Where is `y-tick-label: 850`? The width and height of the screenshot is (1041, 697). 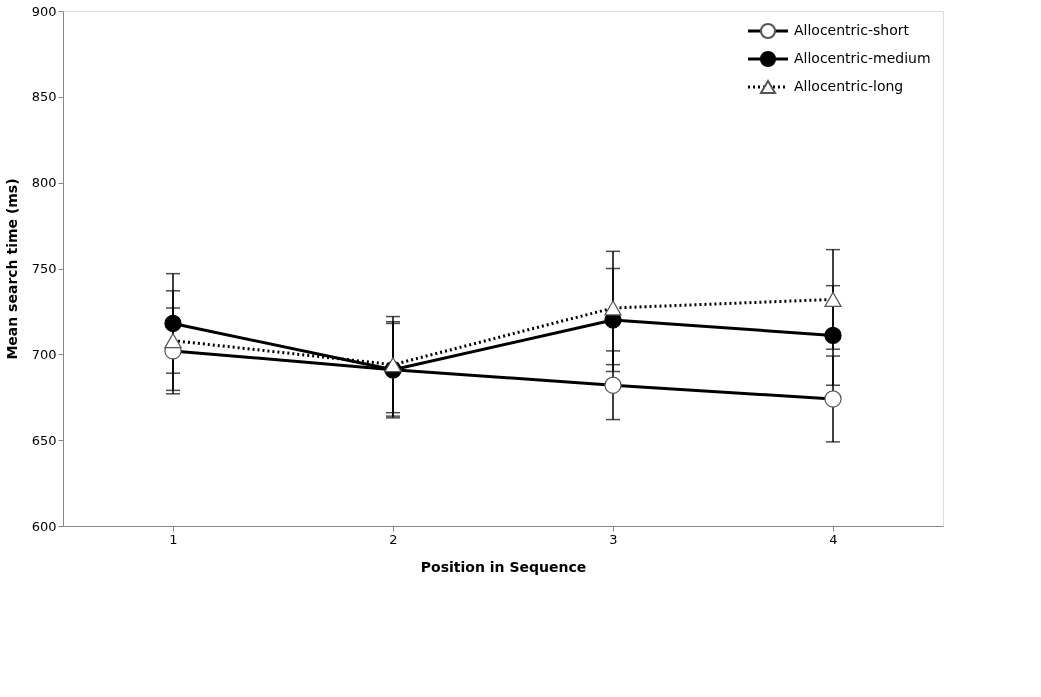
y-tick-label: 850 is located at coordinates (44, 97).